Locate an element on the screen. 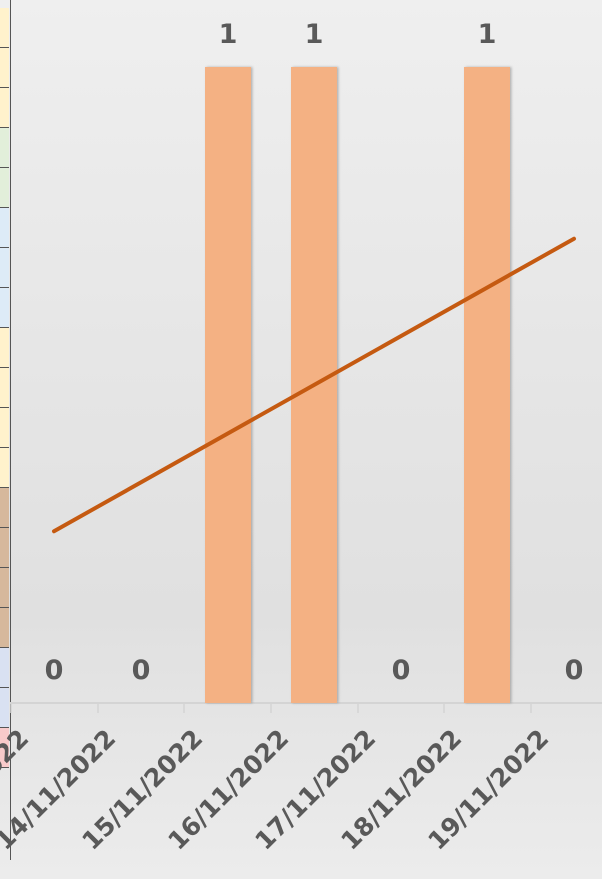  left-color-strip is located at coordinates (5, 430).